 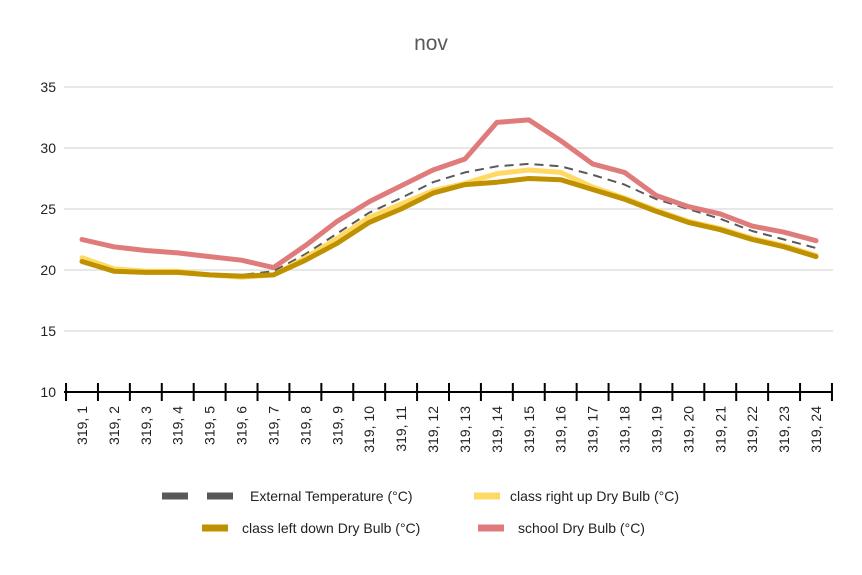 What do you see at coordinates (431, 43) in the screenshot?
I see `chart-title: nov` at bounding box center [431, 43].